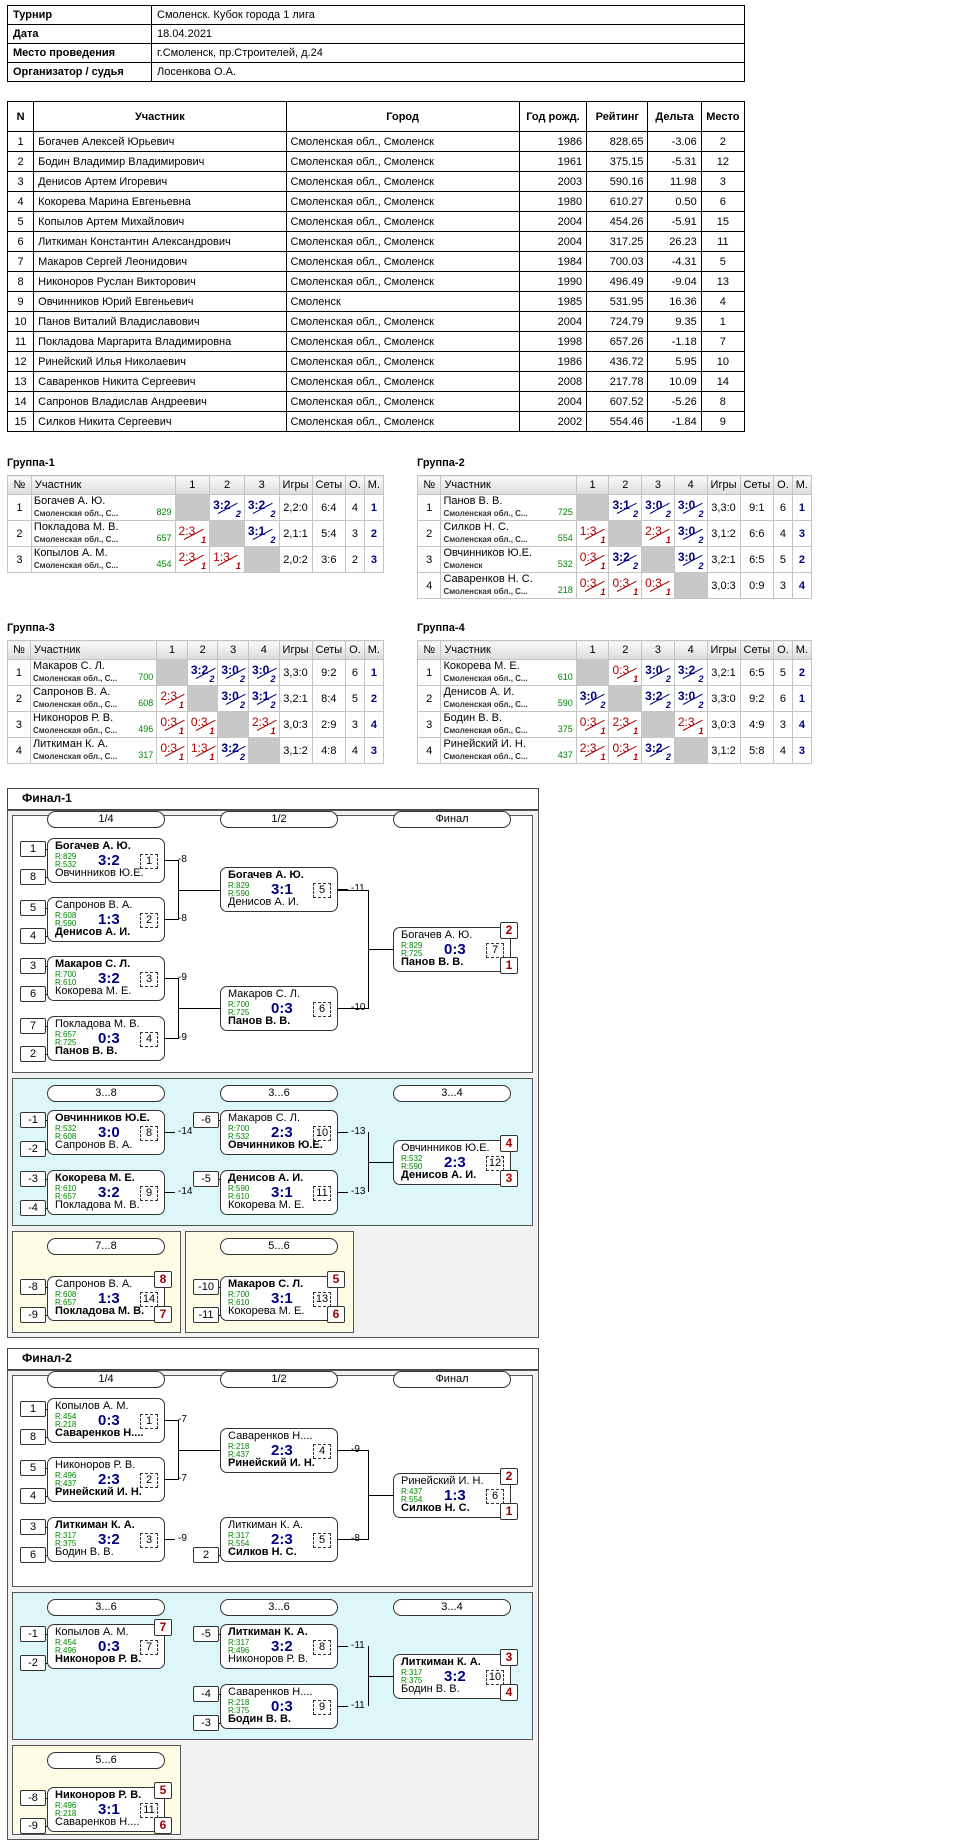 The height and width of the screenshot is (1848, 976). I want to click on match-top-rating: R:829, so click(412, 945).